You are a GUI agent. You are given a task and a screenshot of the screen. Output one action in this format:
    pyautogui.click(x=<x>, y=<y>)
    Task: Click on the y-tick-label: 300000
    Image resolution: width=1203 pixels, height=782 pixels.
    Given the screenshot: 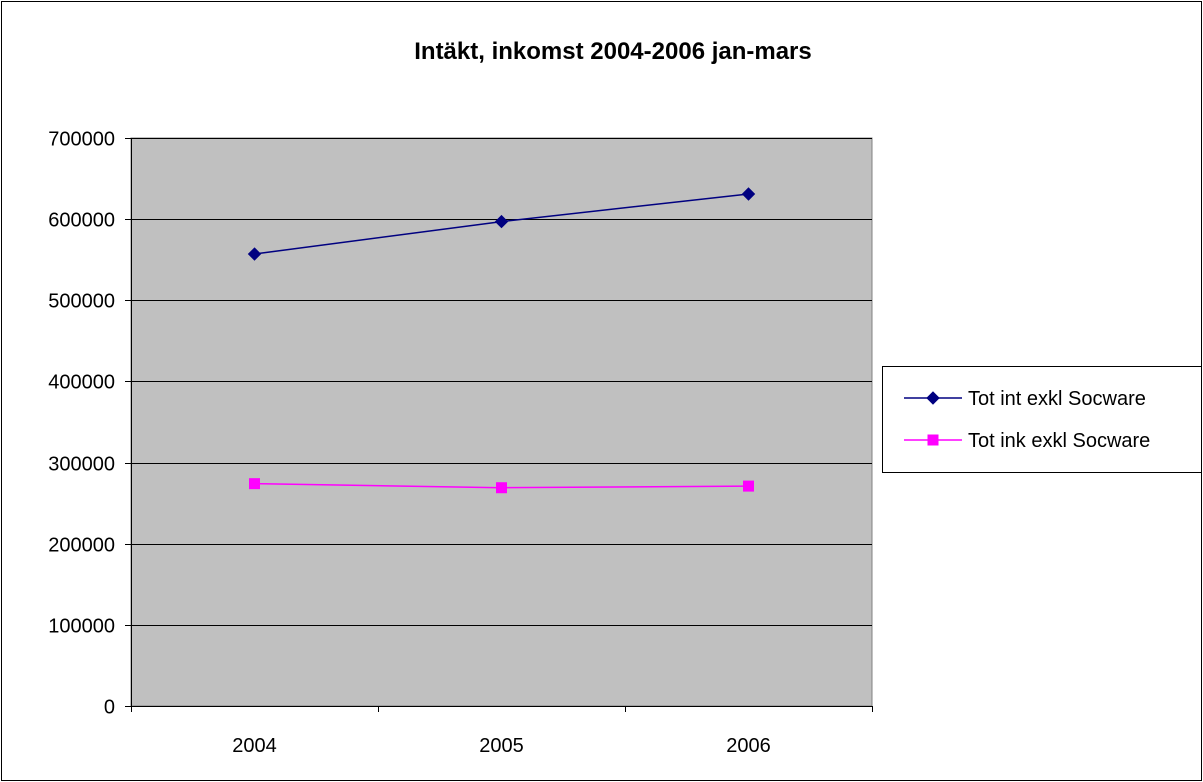 What is the action you would take?
    pyautogui.click(x=81, y=465)
    